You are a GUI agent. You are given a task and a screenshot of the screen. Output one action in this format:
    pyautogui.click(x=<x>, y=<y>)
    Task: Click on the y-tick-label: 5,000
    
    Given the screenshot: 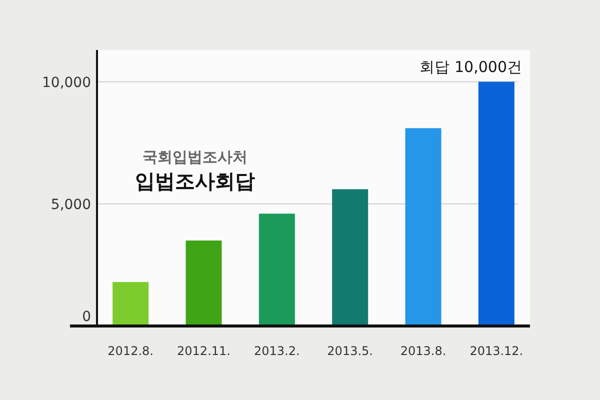 What is the action you would take?
    pyautogui.click(x=70, y=204)
    